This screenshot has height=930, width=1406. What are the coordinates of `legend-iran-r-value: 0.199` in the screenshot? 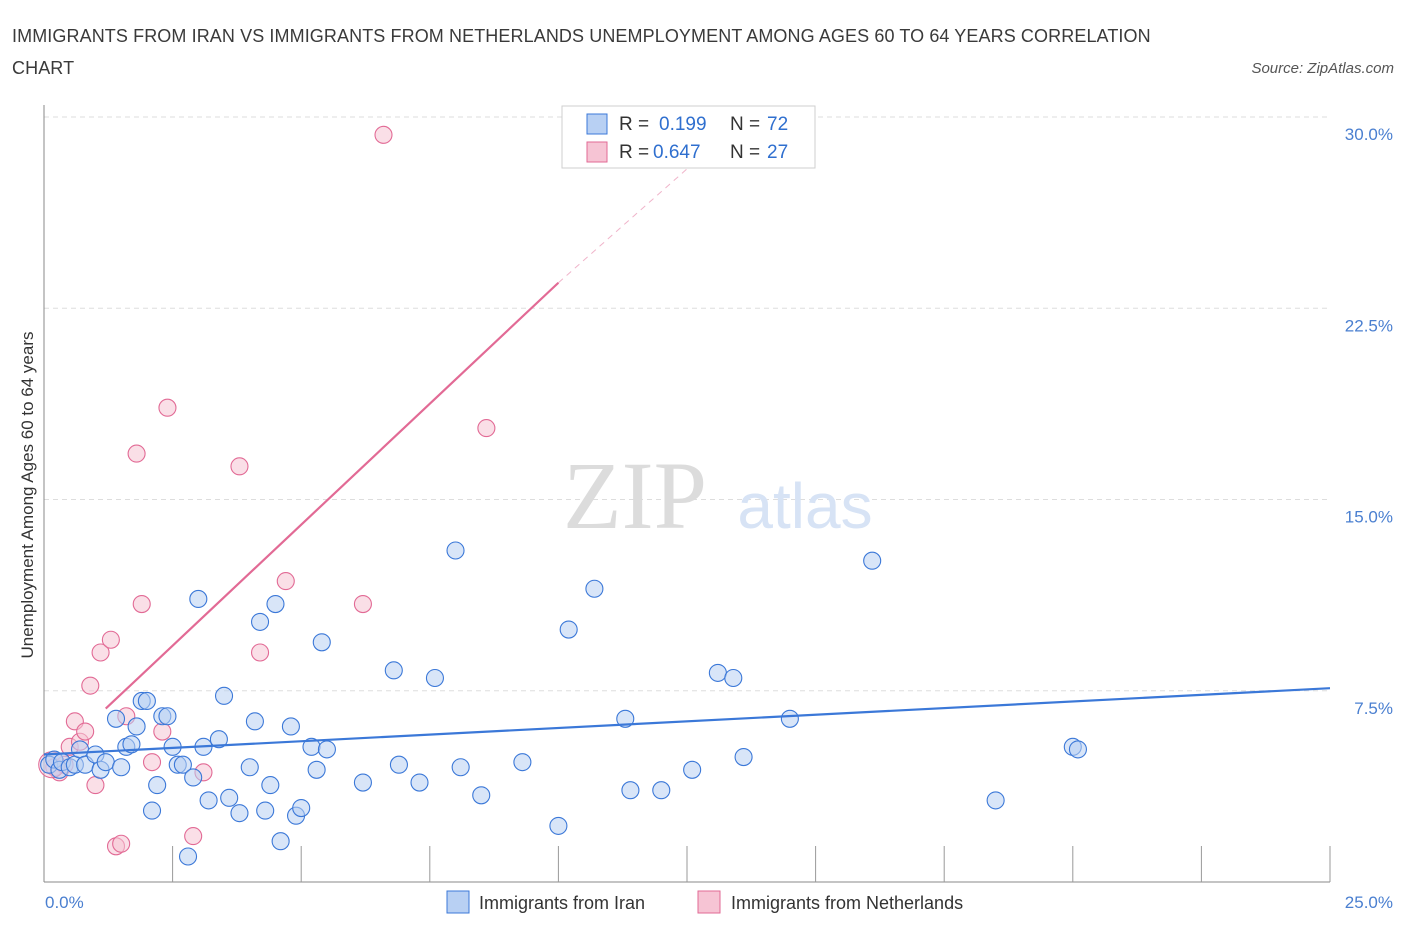 It's located at (683, 124).